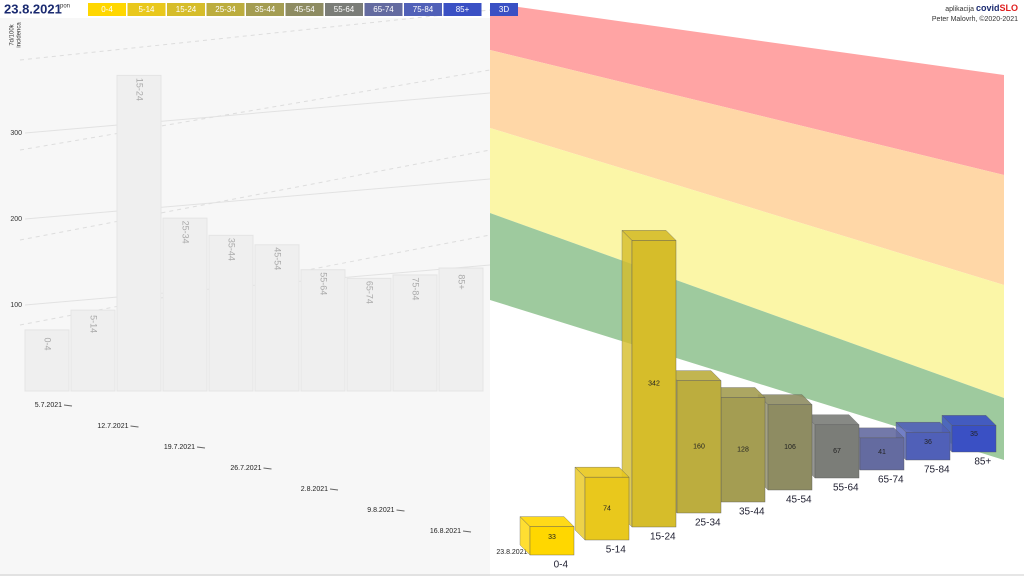 The height and width of the screenshot is (576, 1024). I want to click on y-label: incidenca, so click(20, 35).